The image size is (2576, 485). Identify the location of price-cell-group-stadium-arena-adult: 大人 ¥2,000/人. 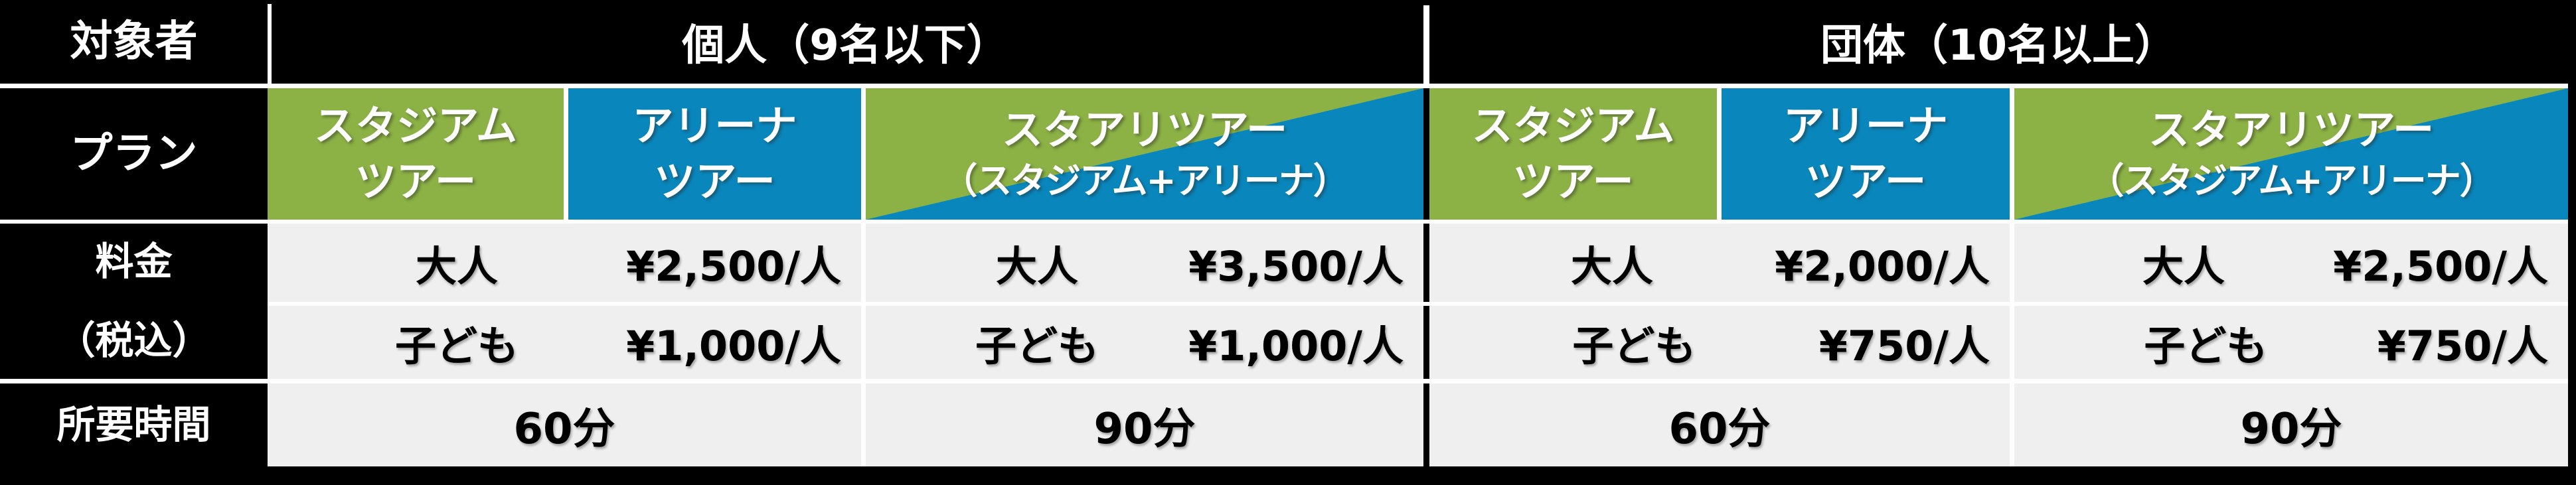
(1719, 263).